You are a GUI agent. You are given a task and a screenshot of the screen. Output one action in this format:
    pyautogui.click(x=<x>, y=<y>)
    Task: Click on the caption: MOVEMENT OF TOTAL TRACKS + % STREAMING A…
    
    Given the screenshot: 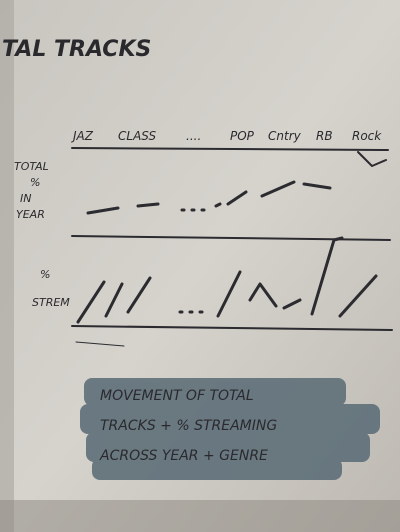 What is the action you would take?
    pyautogui.click(x=188, y=426)
    